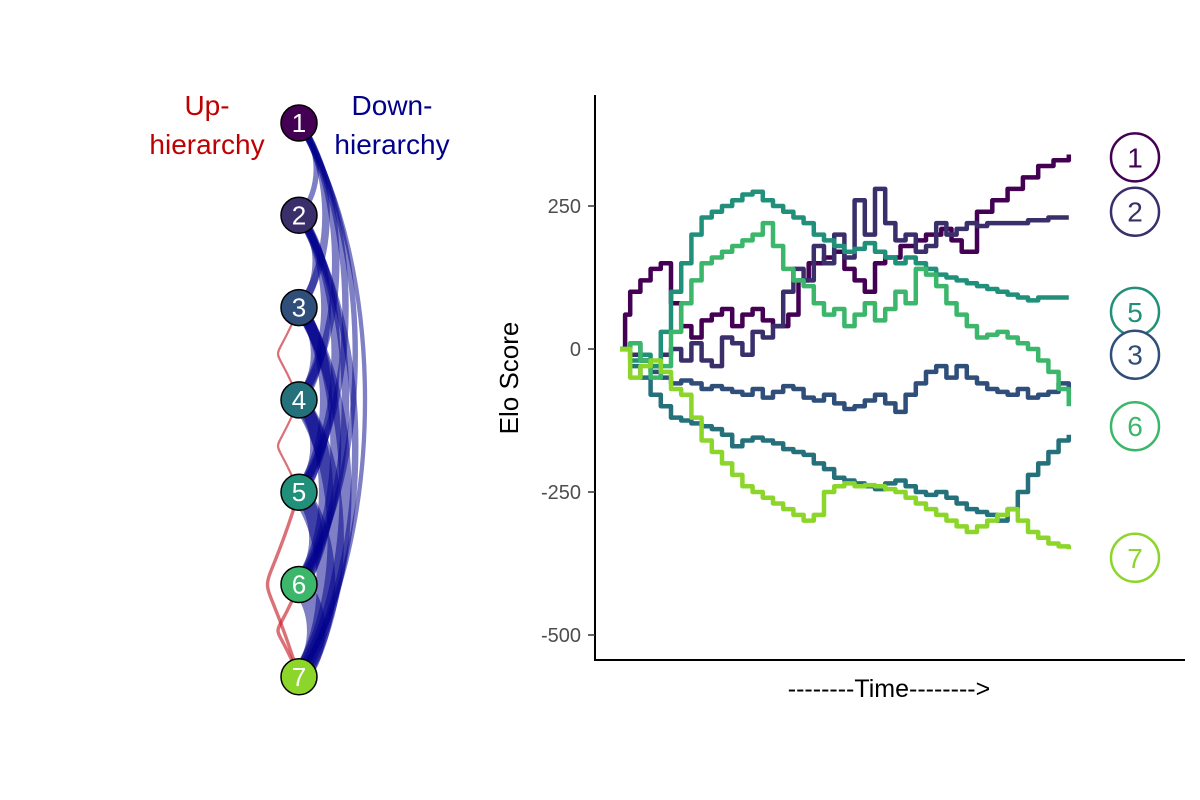 The image size is (1200, 800). I want to click on series-end-label-7: 7, so click(1135, 558).